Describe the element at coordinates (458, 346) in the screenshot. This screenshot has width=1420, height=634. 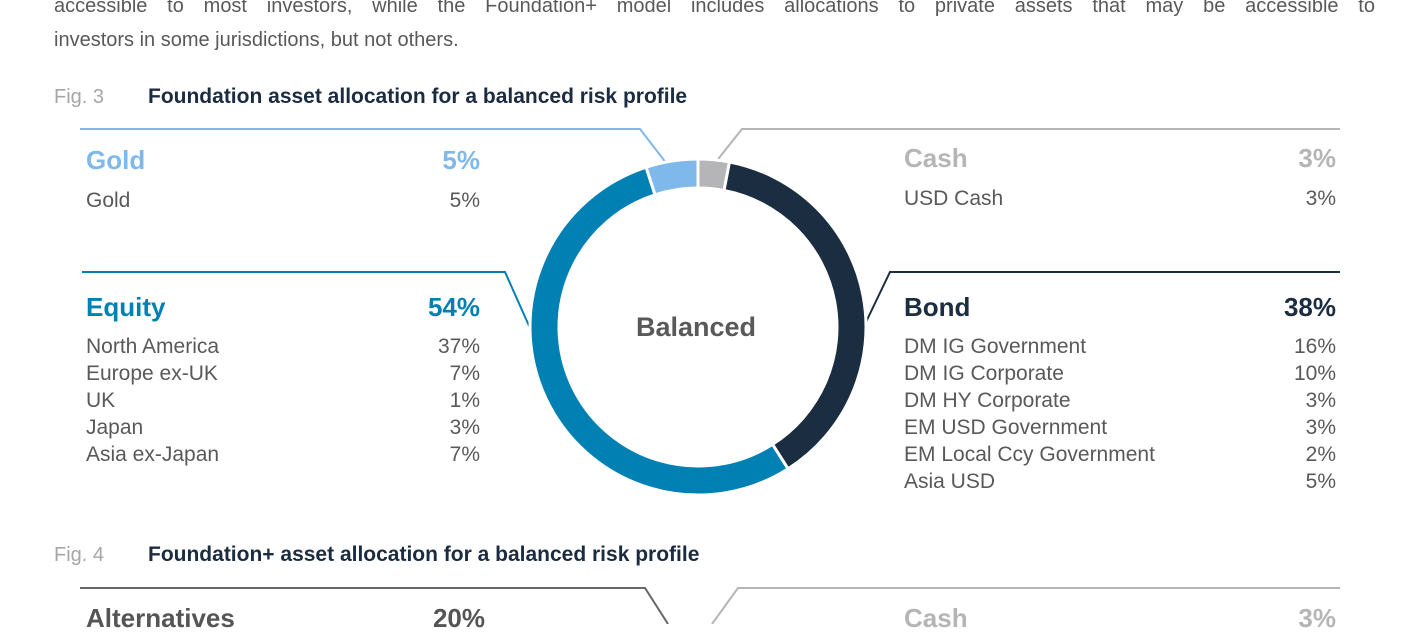
I see `equity-item-value: 37%` at that location.